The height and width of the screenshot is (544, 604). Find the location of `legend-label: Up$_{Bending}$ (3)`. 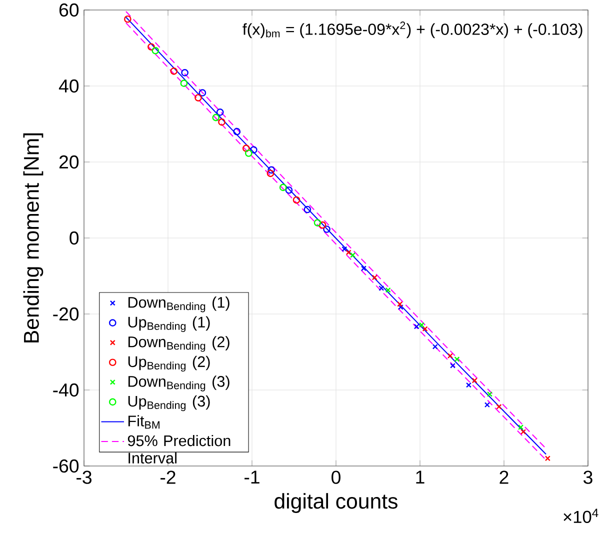

legend-label: Up$_{Bending}$ (3) is located at coordinates (169, 403).